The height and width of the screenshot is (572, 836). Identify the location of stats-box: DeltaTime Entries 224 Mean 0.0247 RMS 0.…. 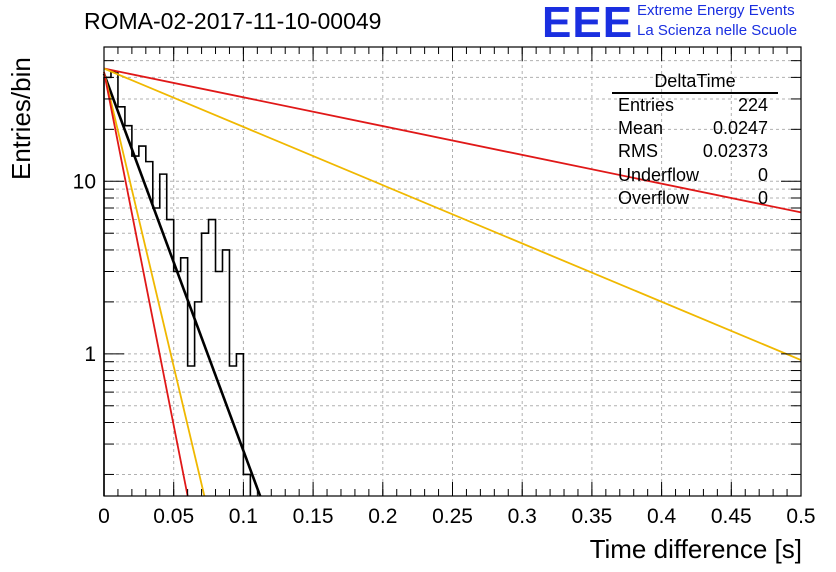
(695, 140).